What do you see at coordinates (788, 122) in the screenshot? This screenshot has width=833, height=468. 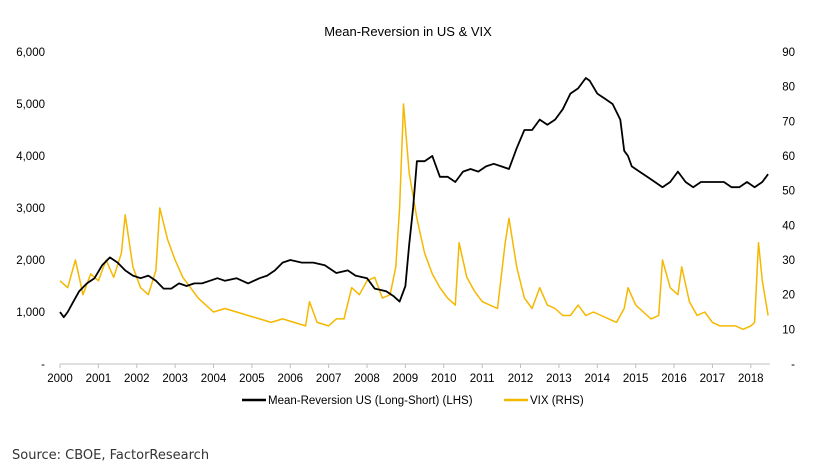 I see `y-right-tick-label: 70` at bounding box center [788, 122].